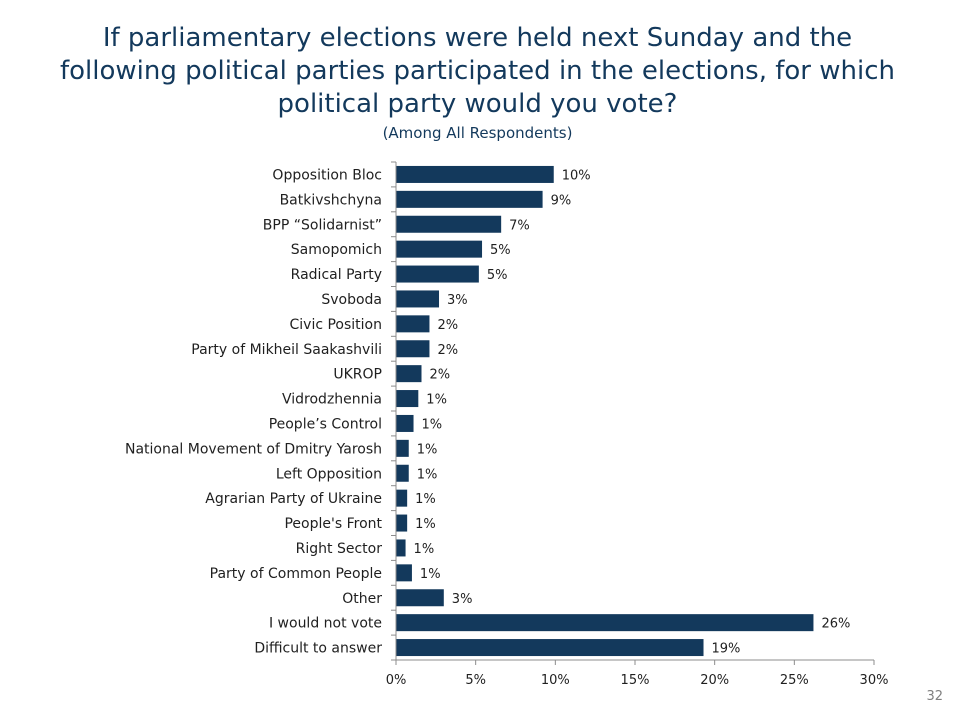 This screenshot has height=714, width=955. I want to click on category-label: Opposition Bloc, so click(327, 175).